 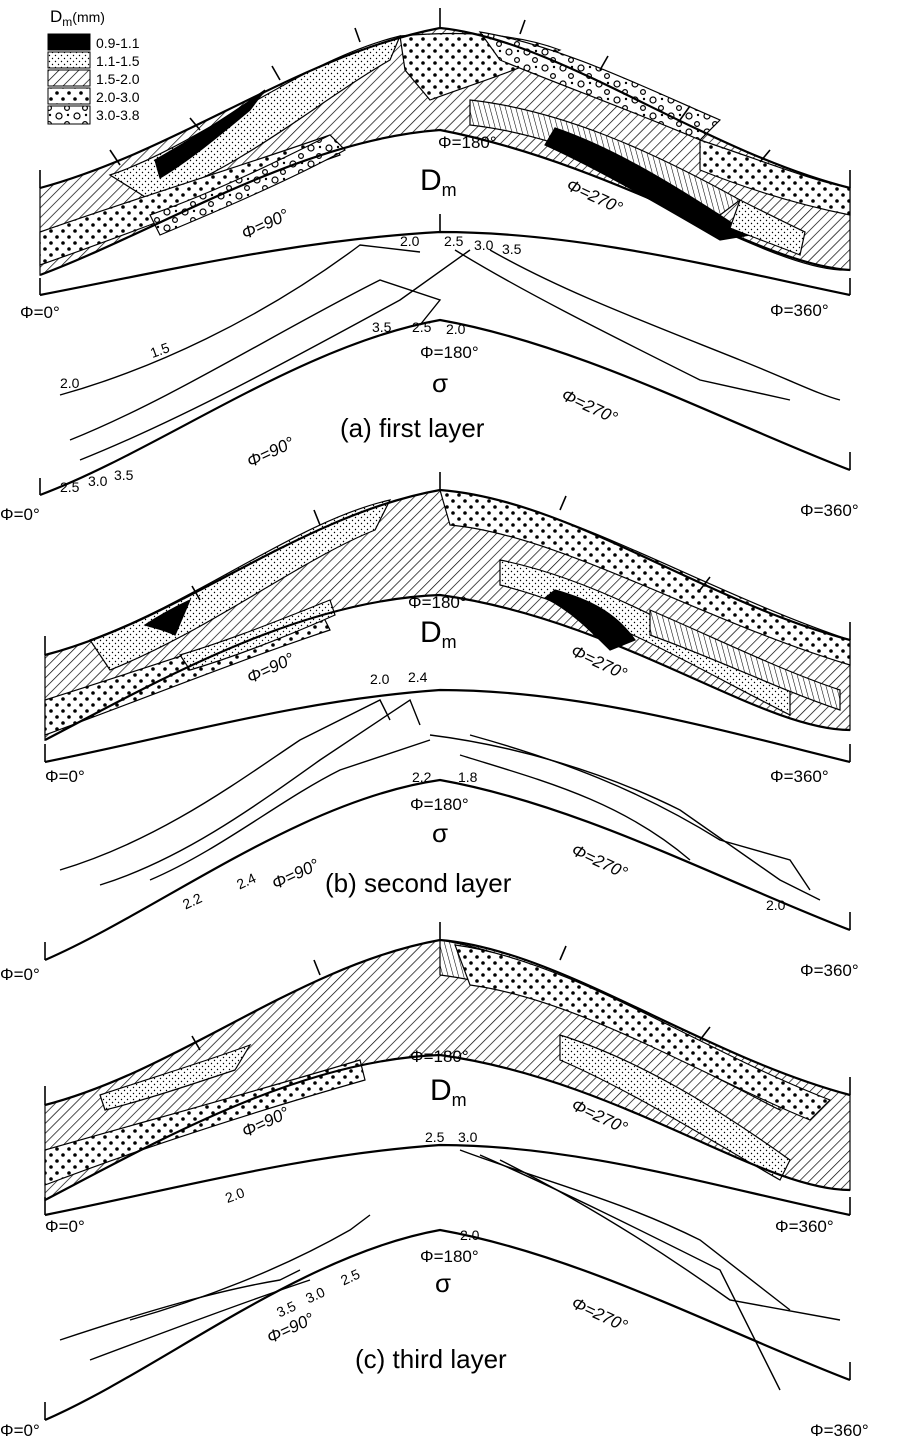 What do you see at coordinates (412, 428) in the screenshot?
I see `panel-caption: (a) first layer` at bounding box center [412, 428].